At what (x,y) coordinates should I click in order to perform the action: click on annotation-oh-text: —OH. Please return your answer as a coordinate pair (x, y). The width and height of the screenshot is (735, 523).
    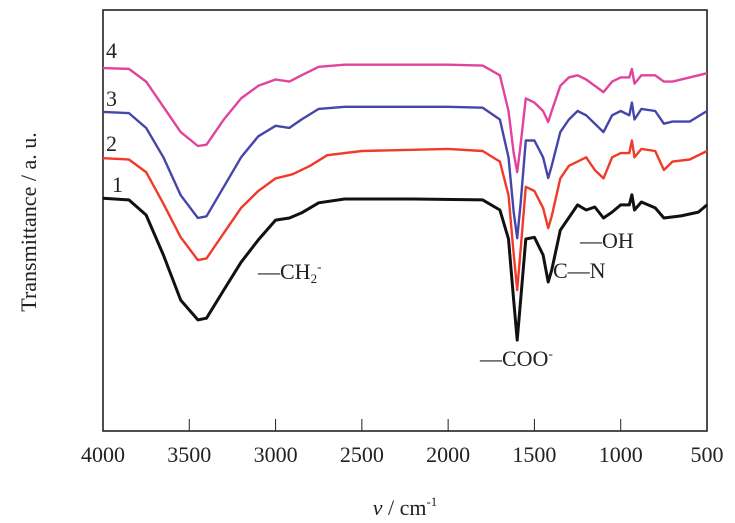
    Looking at the image, I should click on (607, 240).